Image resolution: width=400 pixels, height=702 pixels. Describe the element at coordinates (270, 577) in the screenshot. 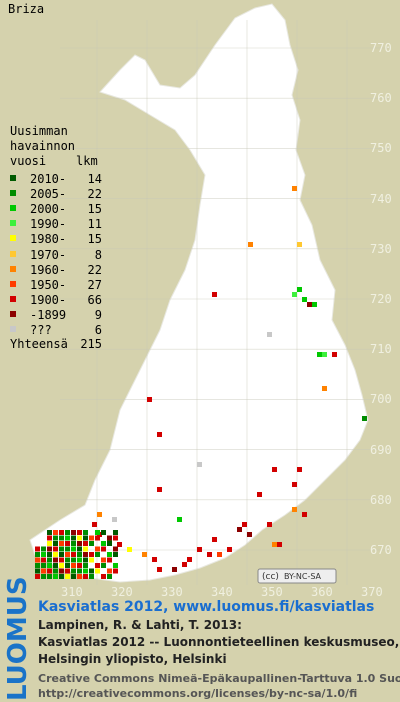

I see `cc-icon: (cc)` at that location.